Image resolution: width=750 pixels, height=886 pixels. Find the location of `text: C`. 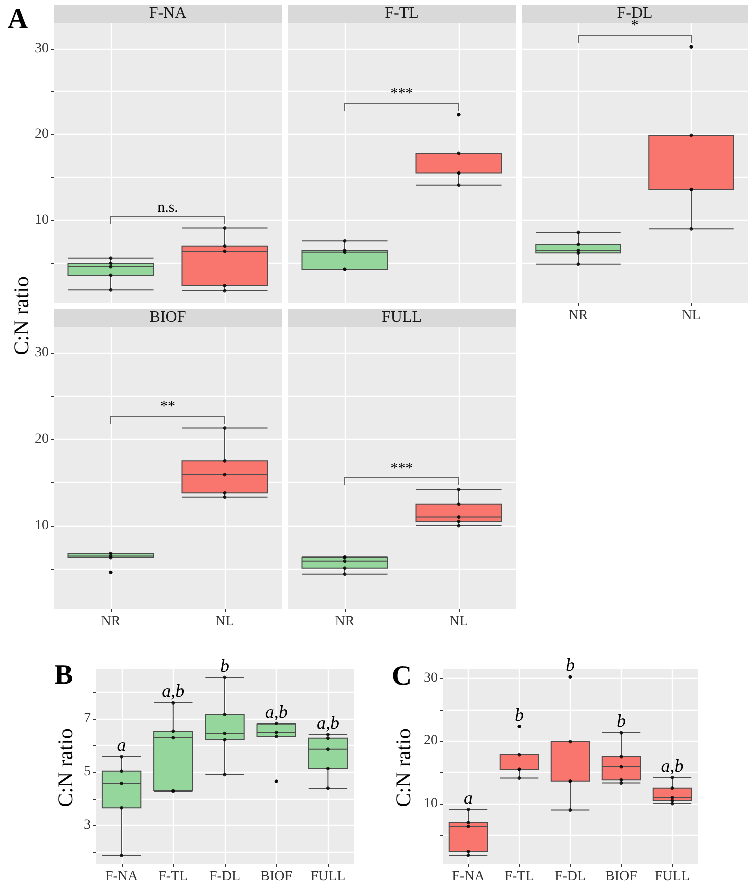

text: C is located at coordinates (402, 677).